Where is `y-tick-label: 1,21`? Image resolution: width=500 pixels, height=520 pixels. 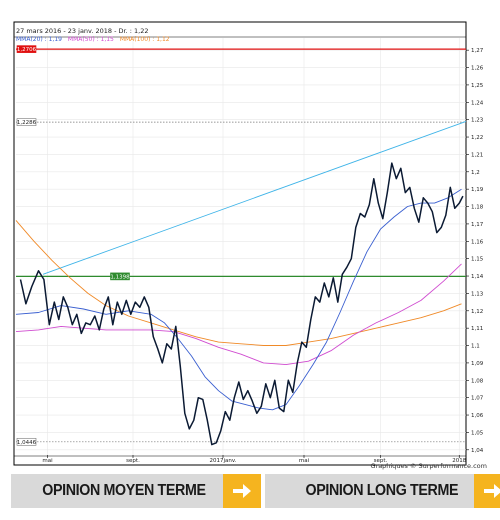 y-tick-label: 1,21 is located at coordinates (477, 155).